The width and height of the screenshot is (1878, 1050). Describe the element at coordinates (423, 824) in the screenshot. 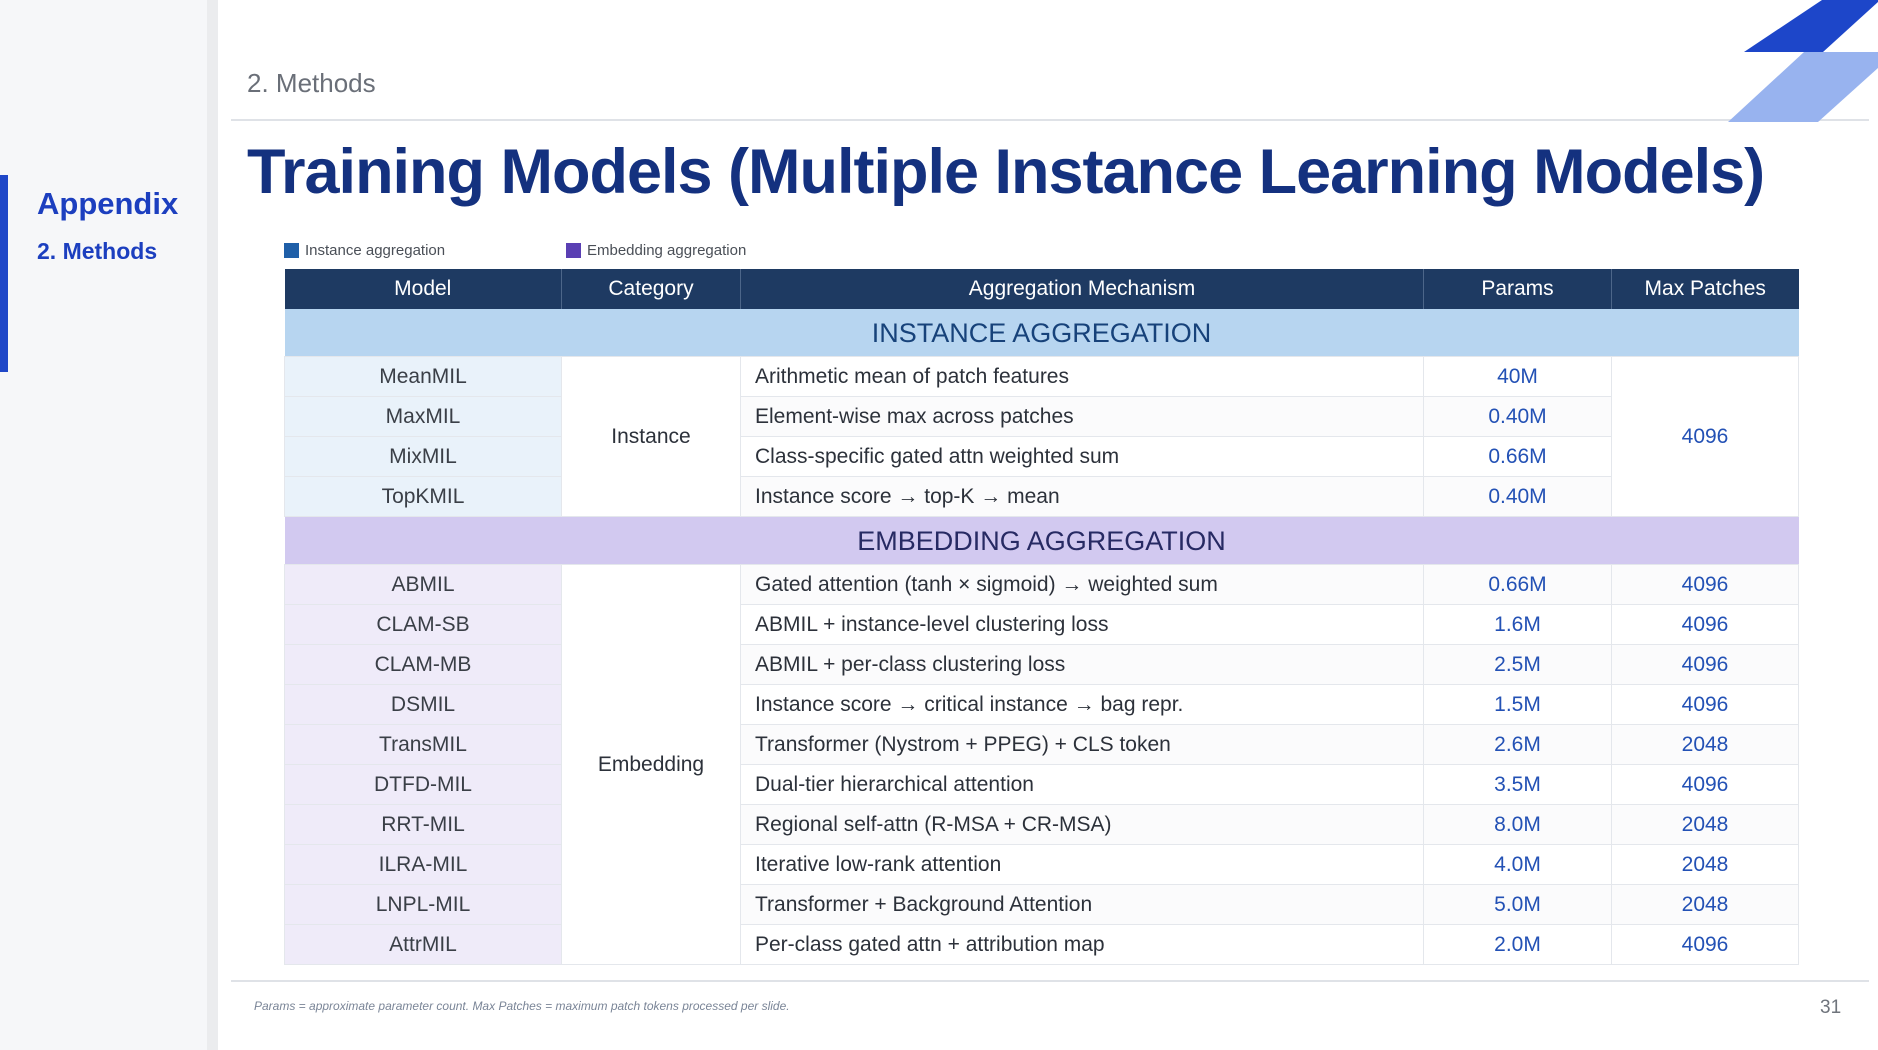

I see `model-cell: RRT-MIL` at that location.